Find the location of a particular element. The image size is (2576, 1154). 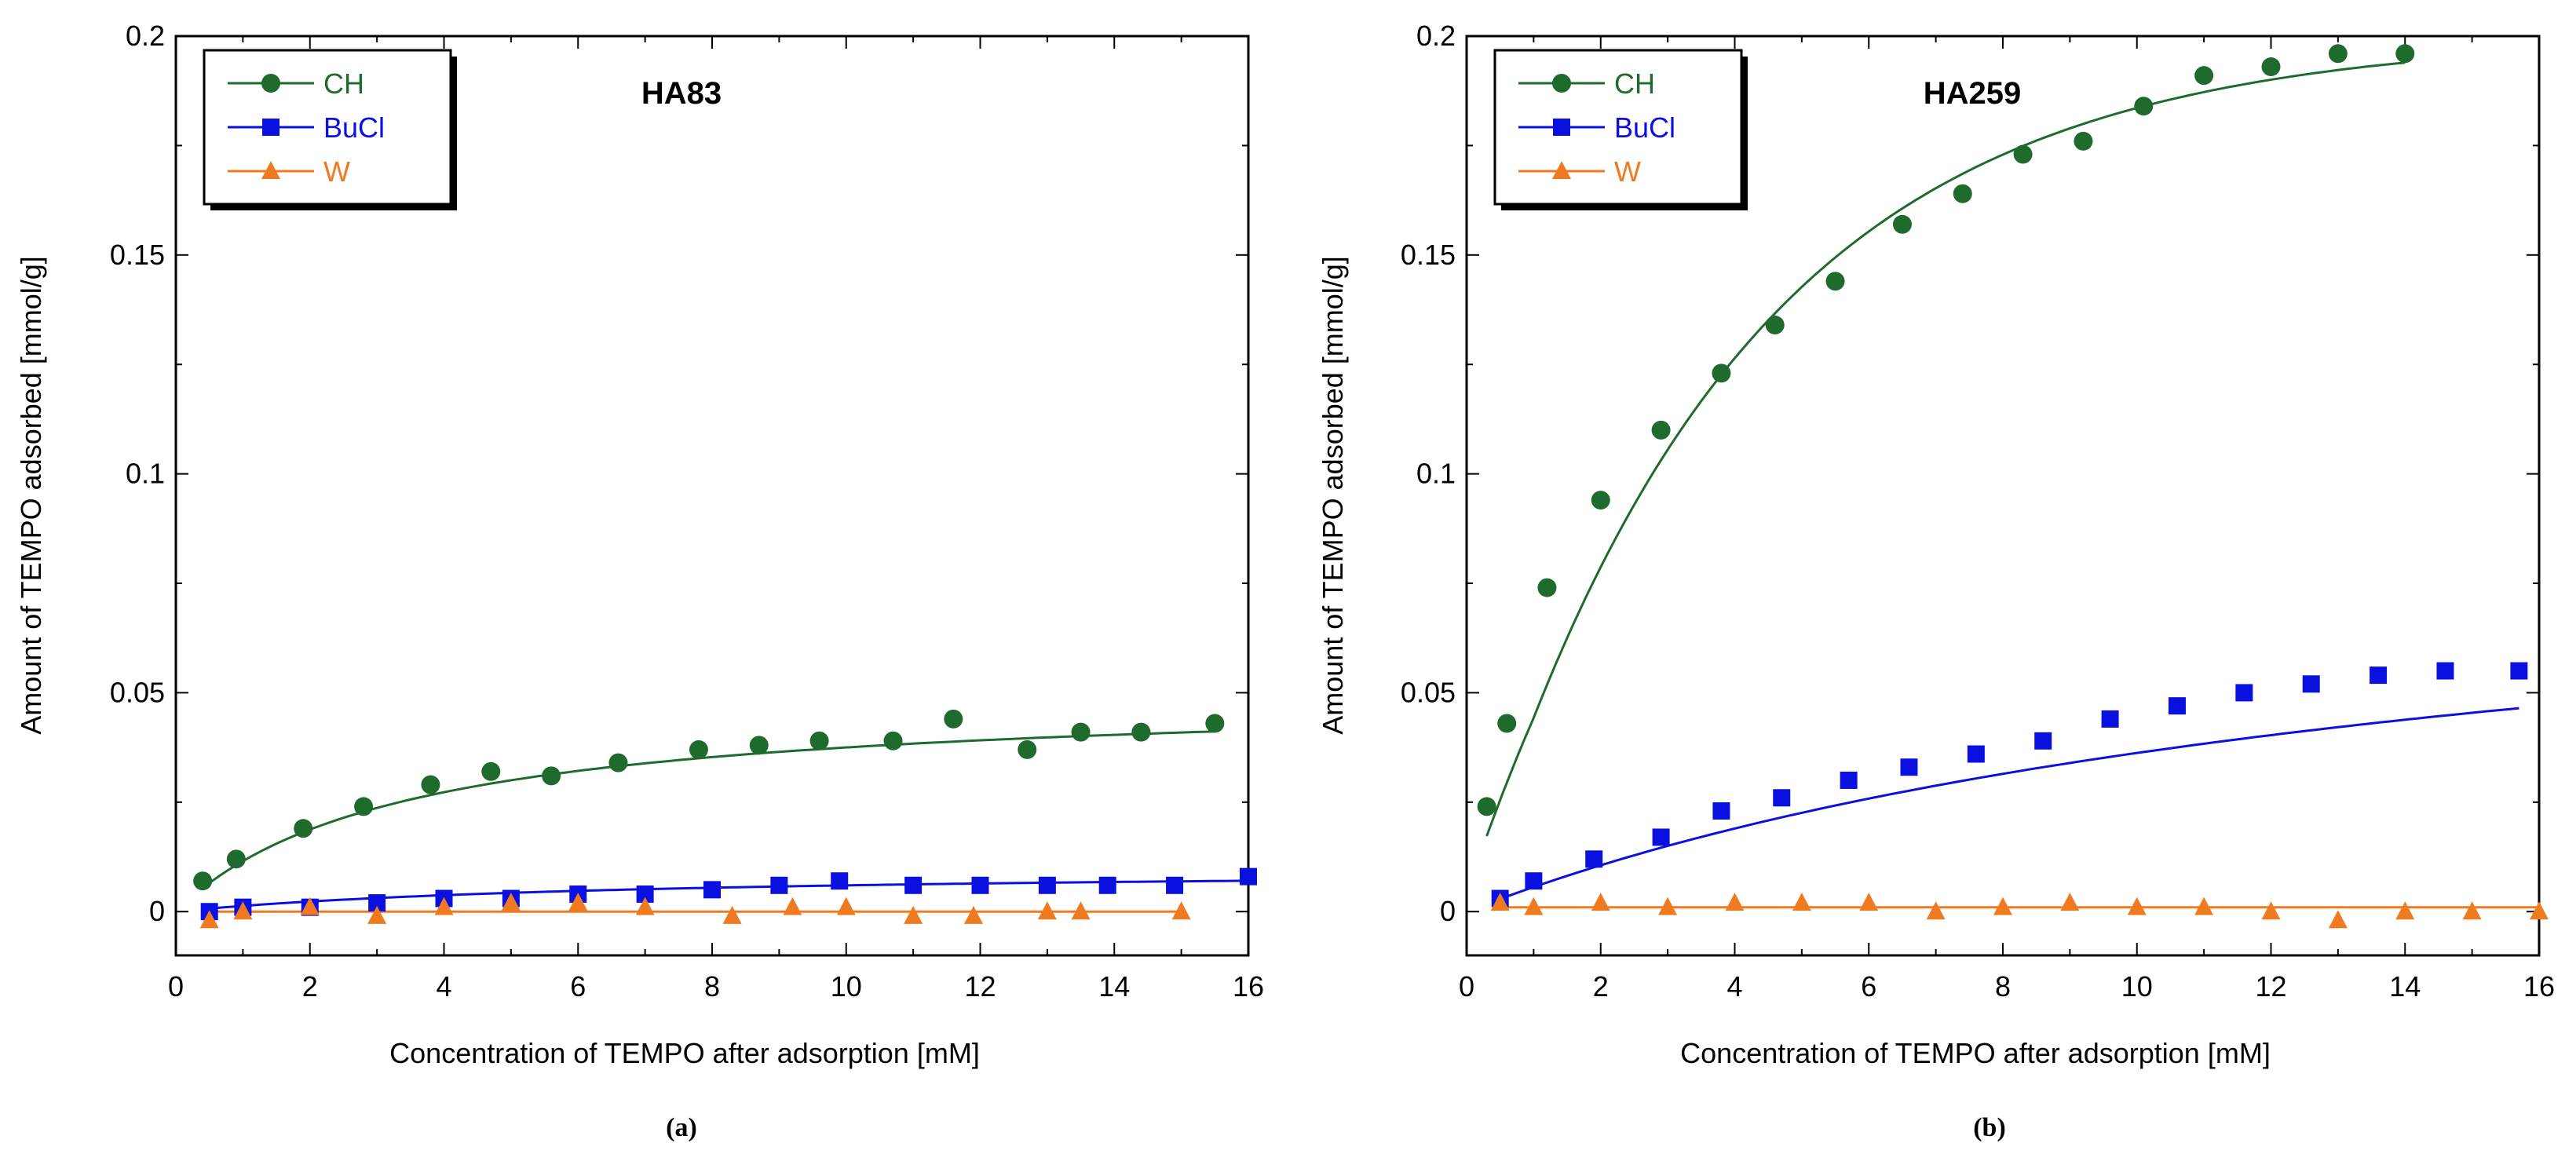

data-points-a is located at coordinates (725, 819).